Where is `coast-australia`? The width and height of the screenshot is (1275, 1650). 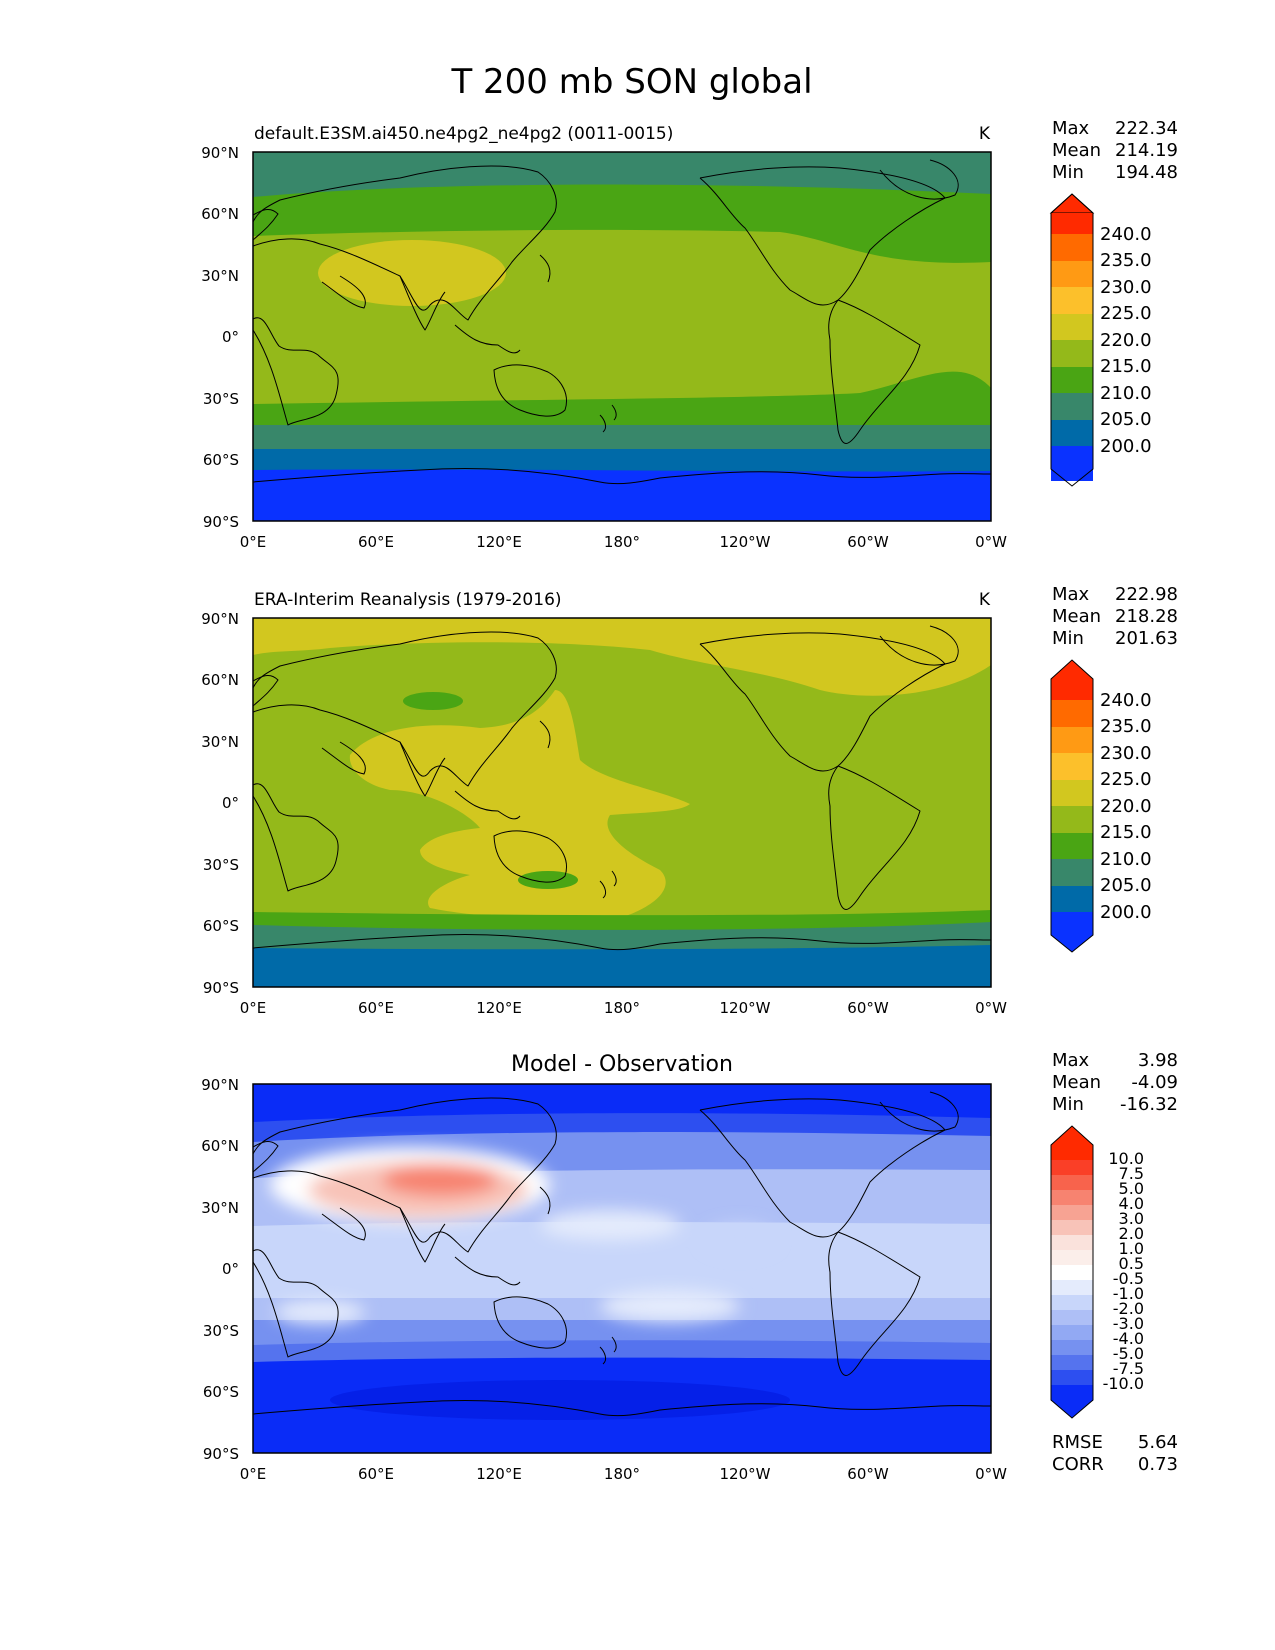
coast-australia is located at coordinates (530, 1322).